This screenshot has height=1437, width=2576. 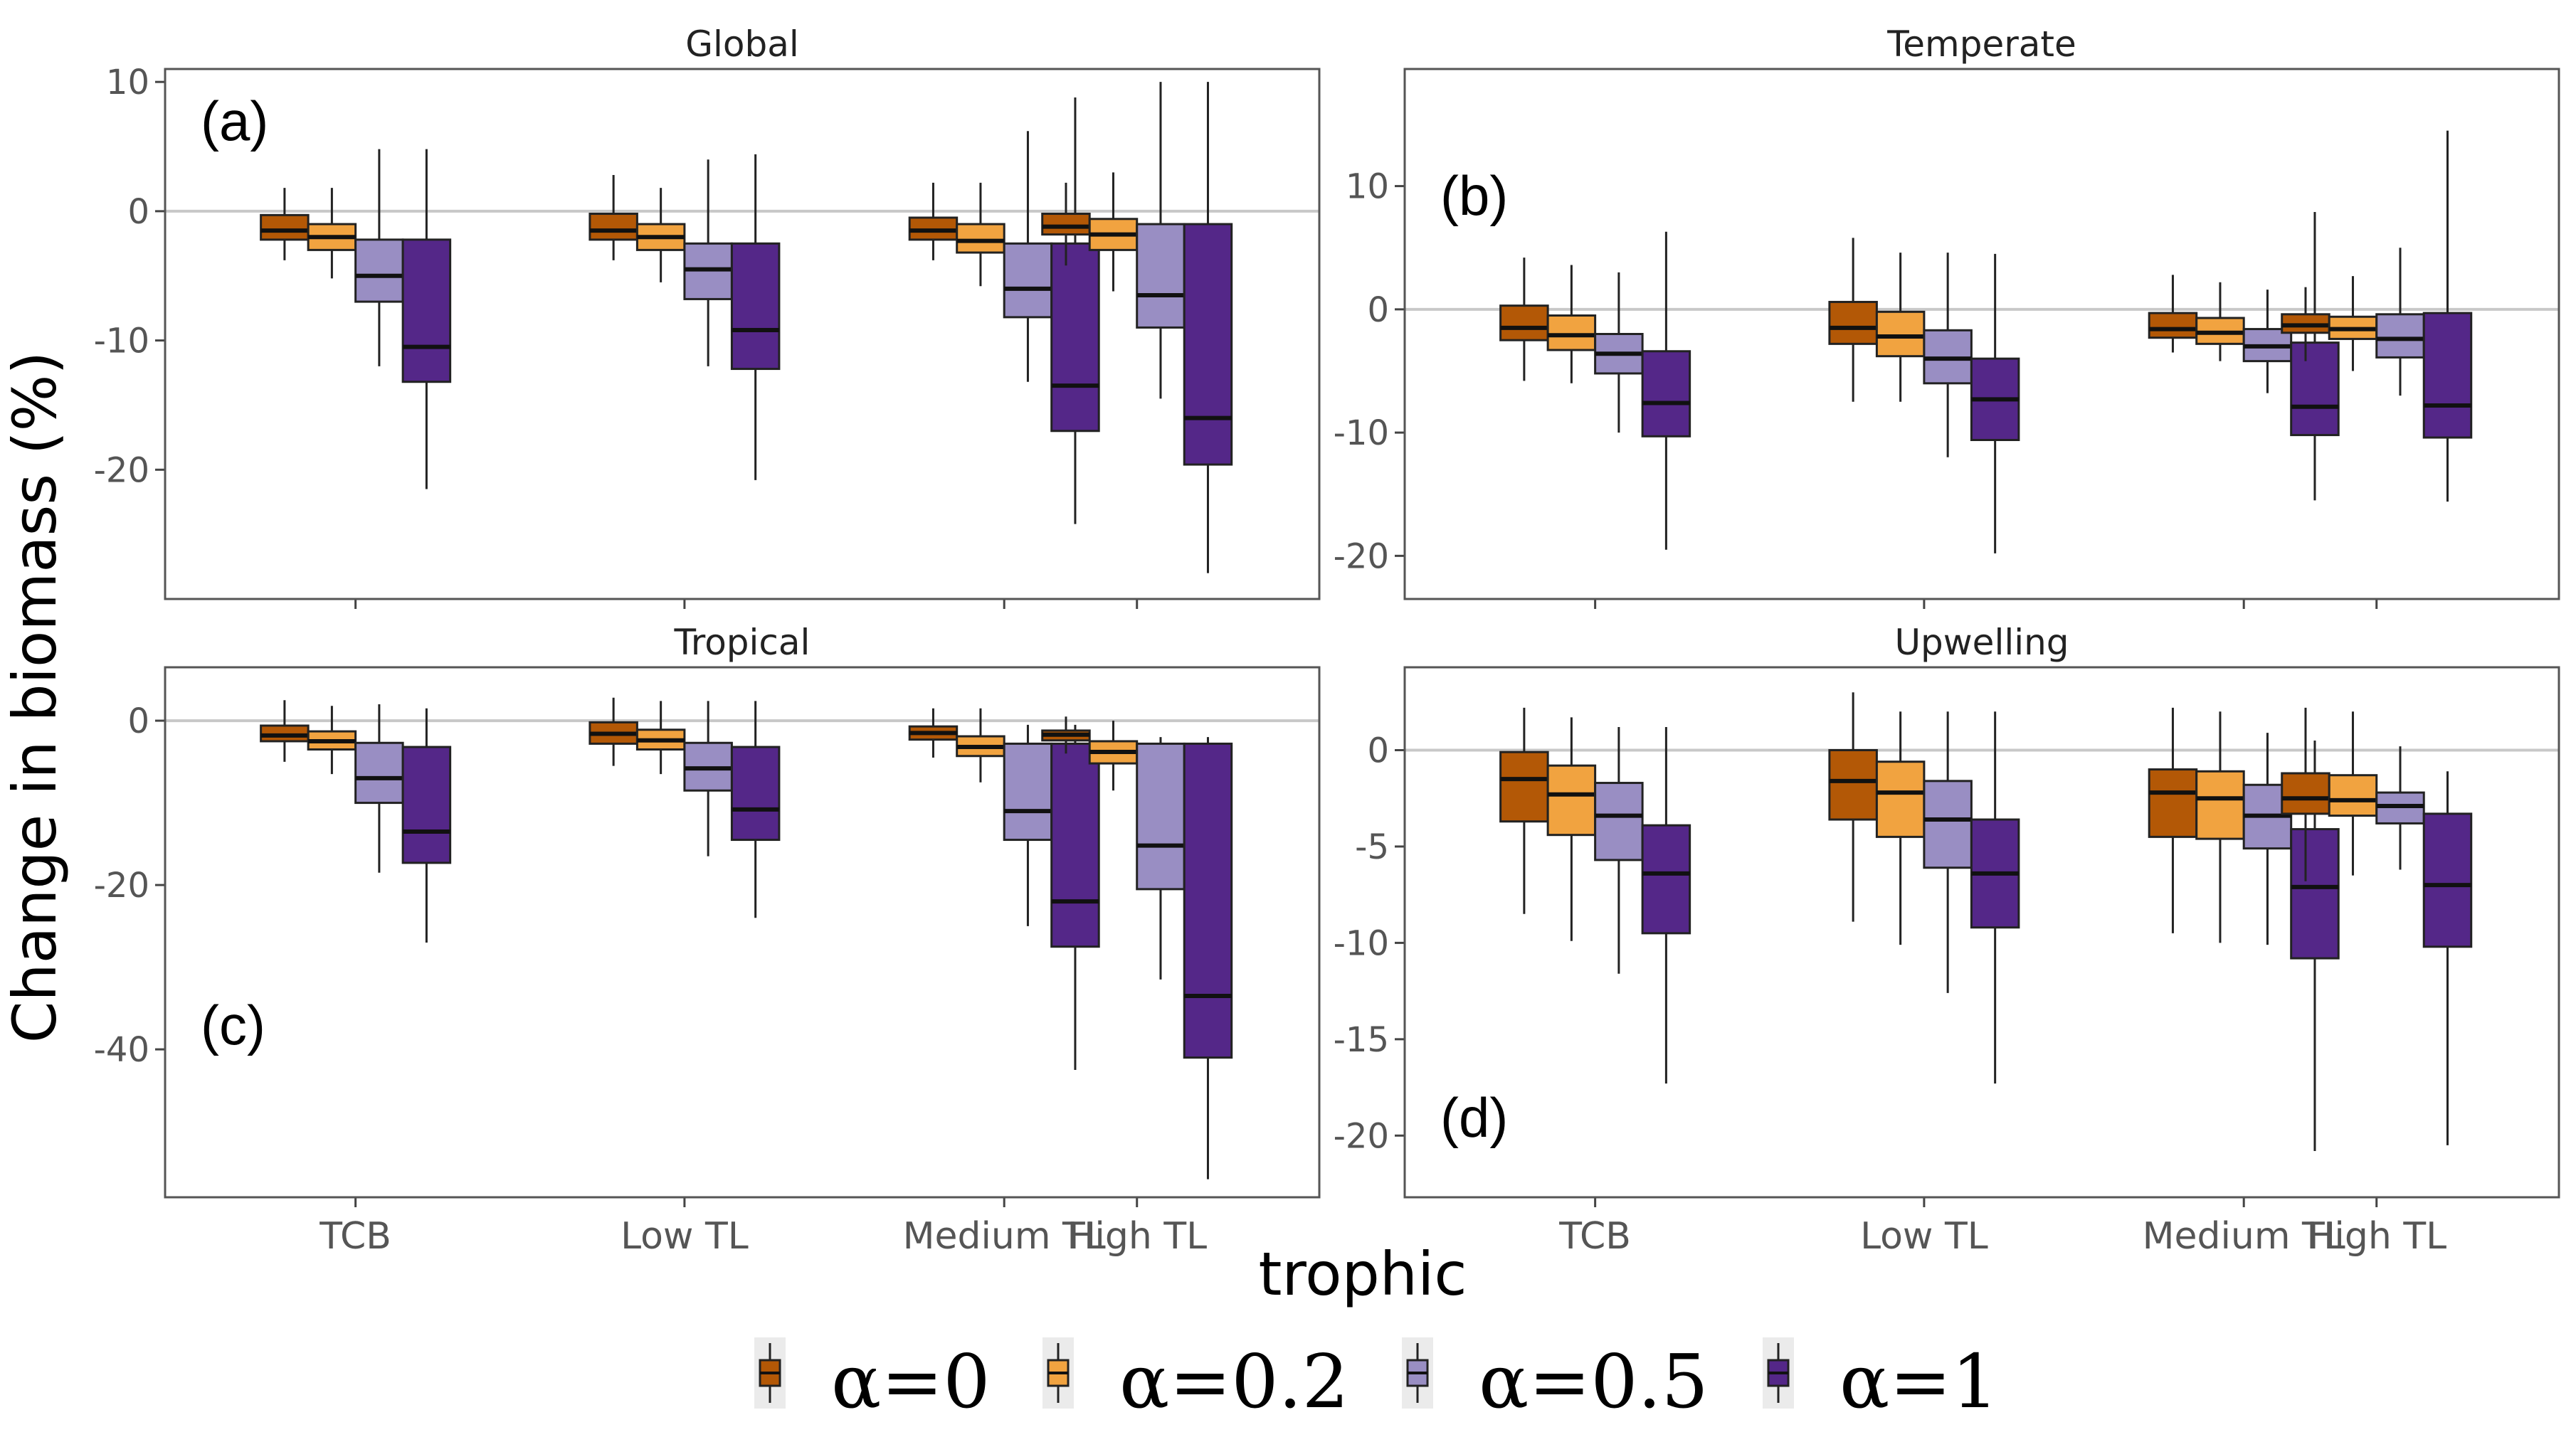 I want to click on y-axis-title: Change in biomass (%), so click(x=35, y=697).